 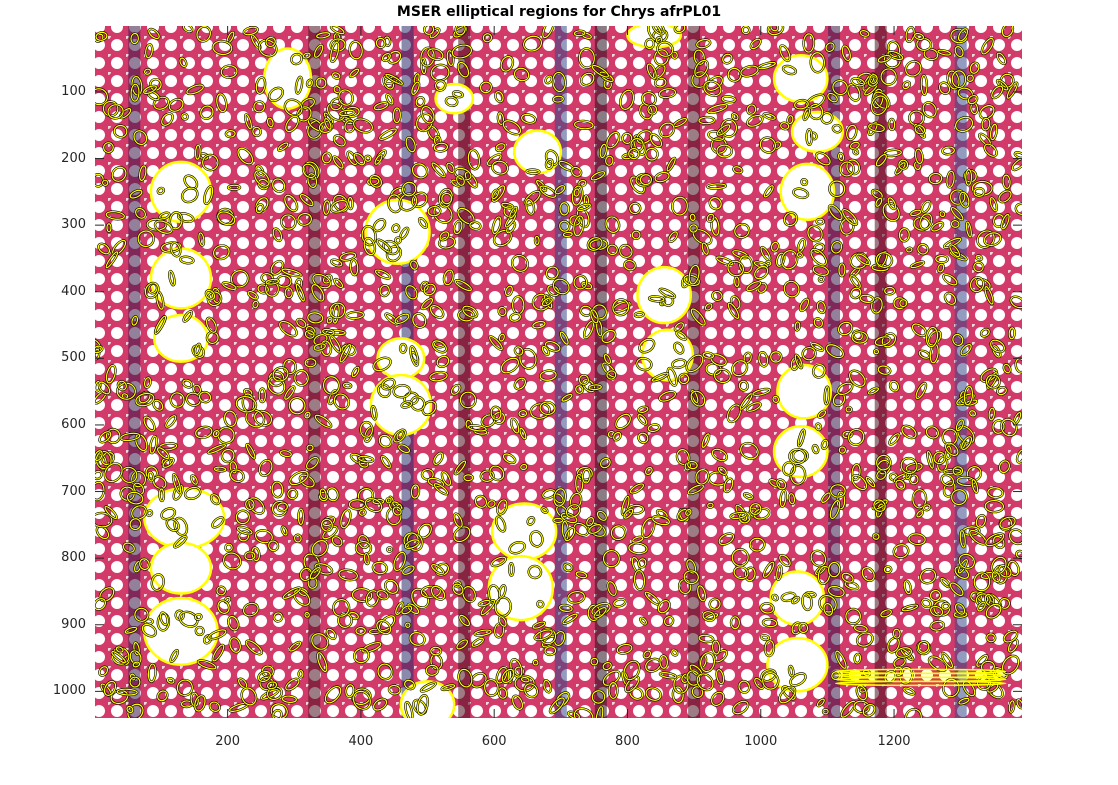 What do you see at coordinates (73, 225) in the screenshot?
I see `y-tick-label: 300` at bounding box center [73, 225].